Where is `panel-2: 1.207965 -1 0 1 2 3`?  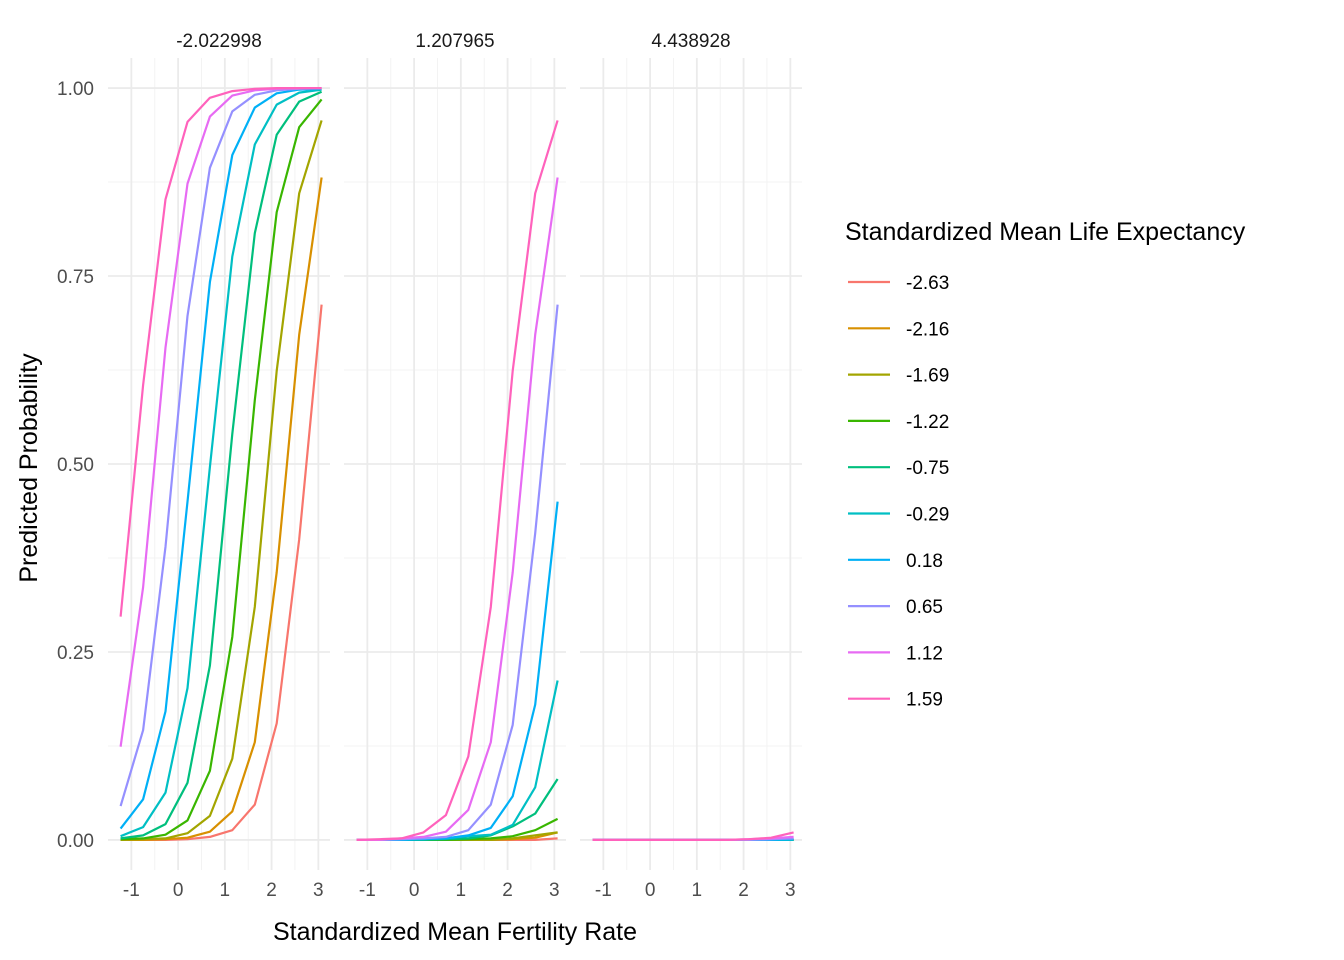
panel-2: 1.207965 -1 0 1 2 3 is located at coordinates (455, 466).